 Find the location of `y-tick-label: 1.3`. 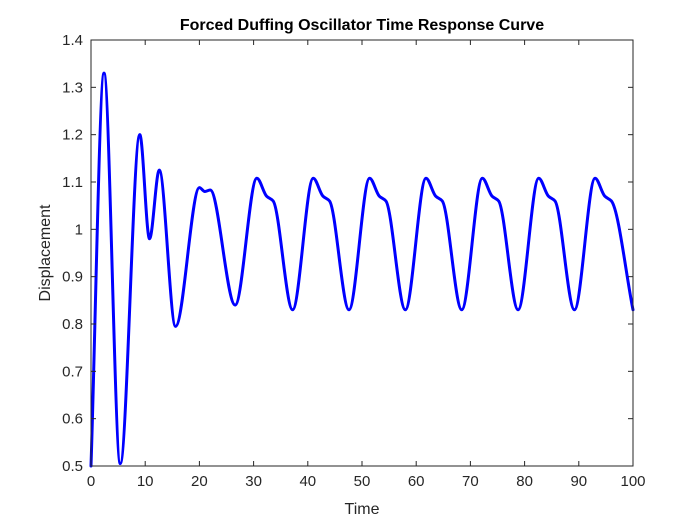

y-tick-label: 1.3 is located at coordinates (72, 87).